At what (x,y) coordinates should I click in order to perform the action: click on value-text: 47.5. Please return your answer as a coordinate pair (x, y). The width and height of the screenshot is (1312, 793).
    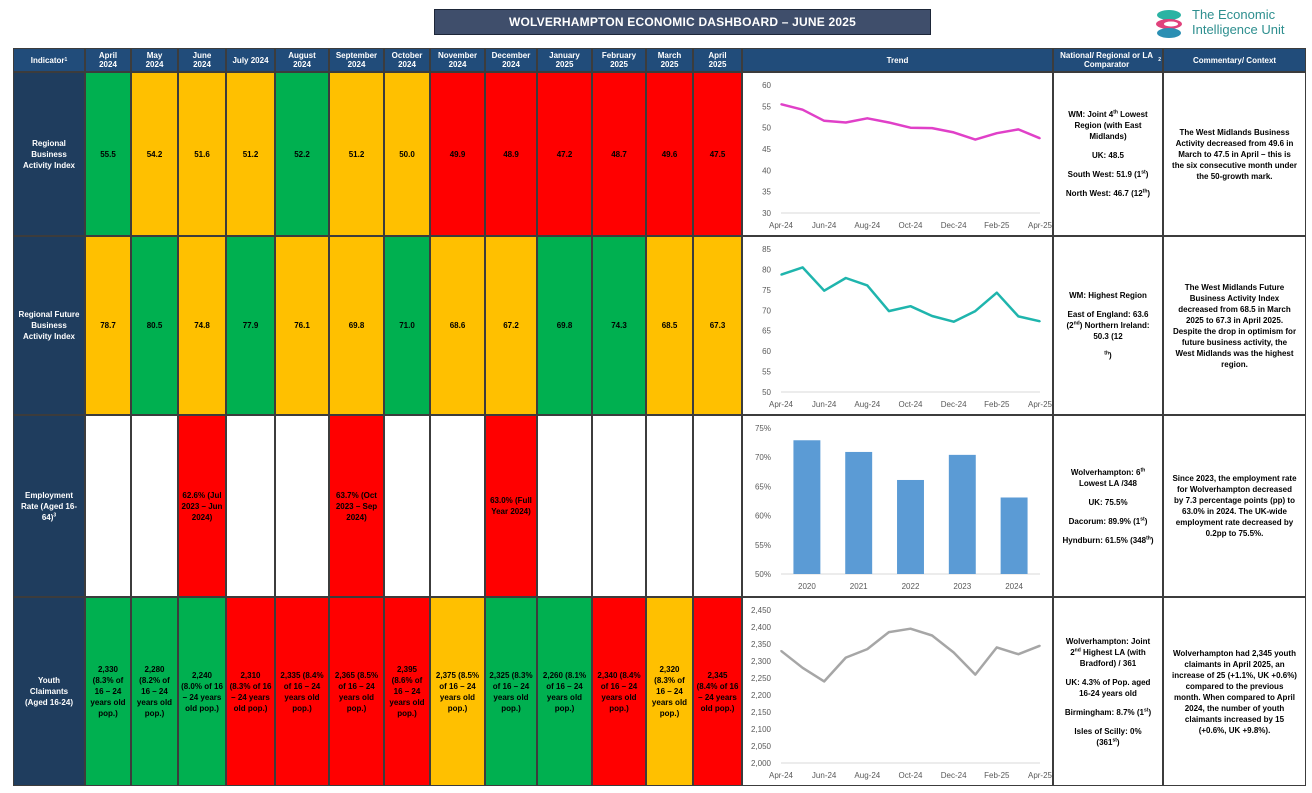
    Looking at the image, I should click on (717, 154).